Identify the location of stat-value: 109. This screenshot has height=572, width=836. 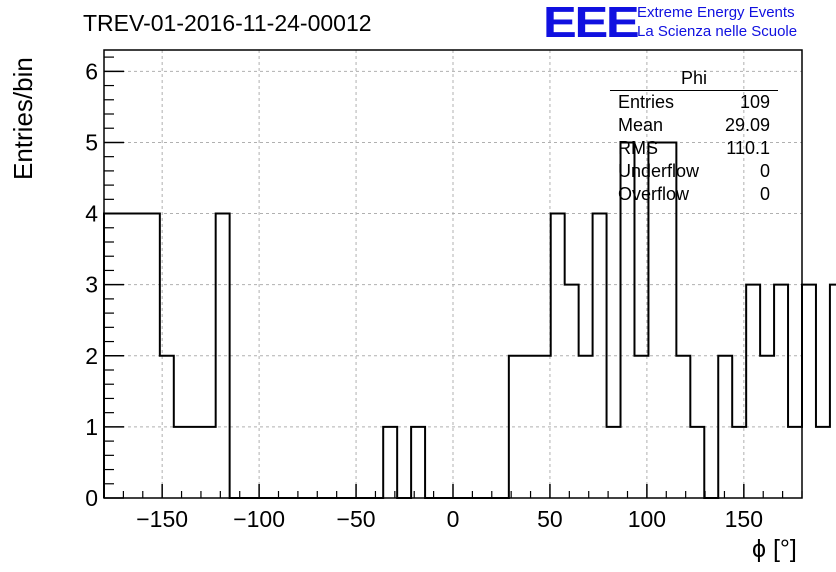
(754, 102).